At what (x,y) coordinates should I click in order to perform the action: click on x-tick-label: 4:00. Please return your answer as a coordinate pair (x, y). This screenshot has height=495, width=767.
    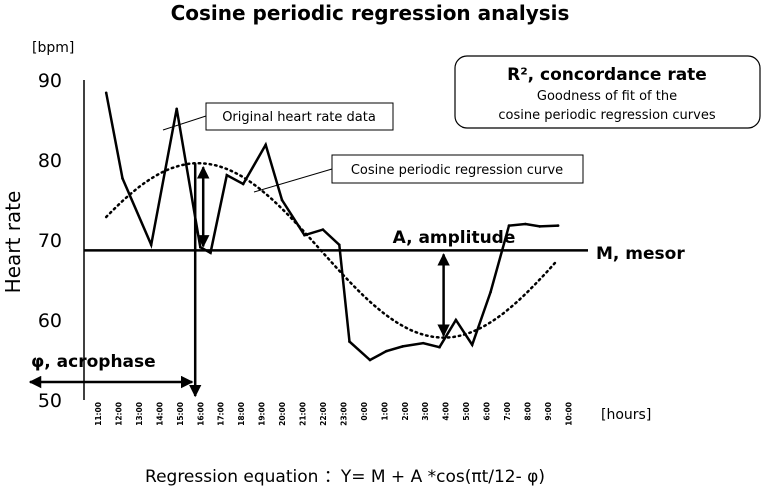
    Looking at the image, I should click on (446, 411).